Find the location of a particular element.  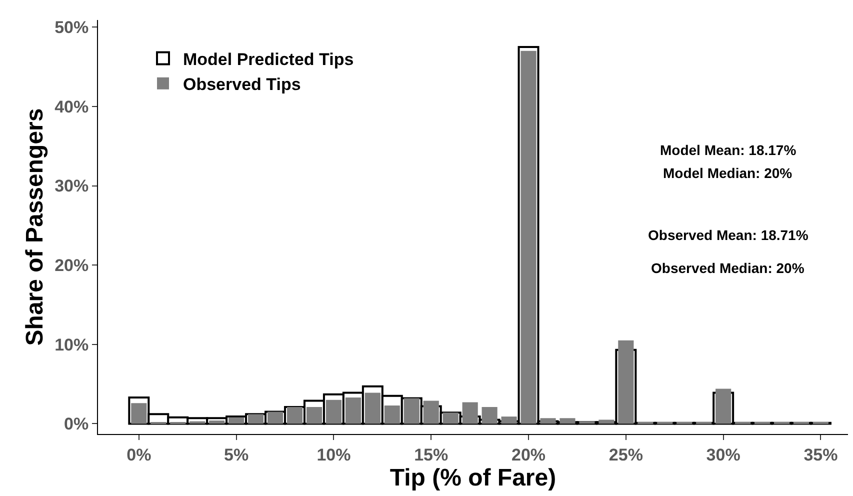

y-tick-label: 50% is located at coordinates (71, 28).